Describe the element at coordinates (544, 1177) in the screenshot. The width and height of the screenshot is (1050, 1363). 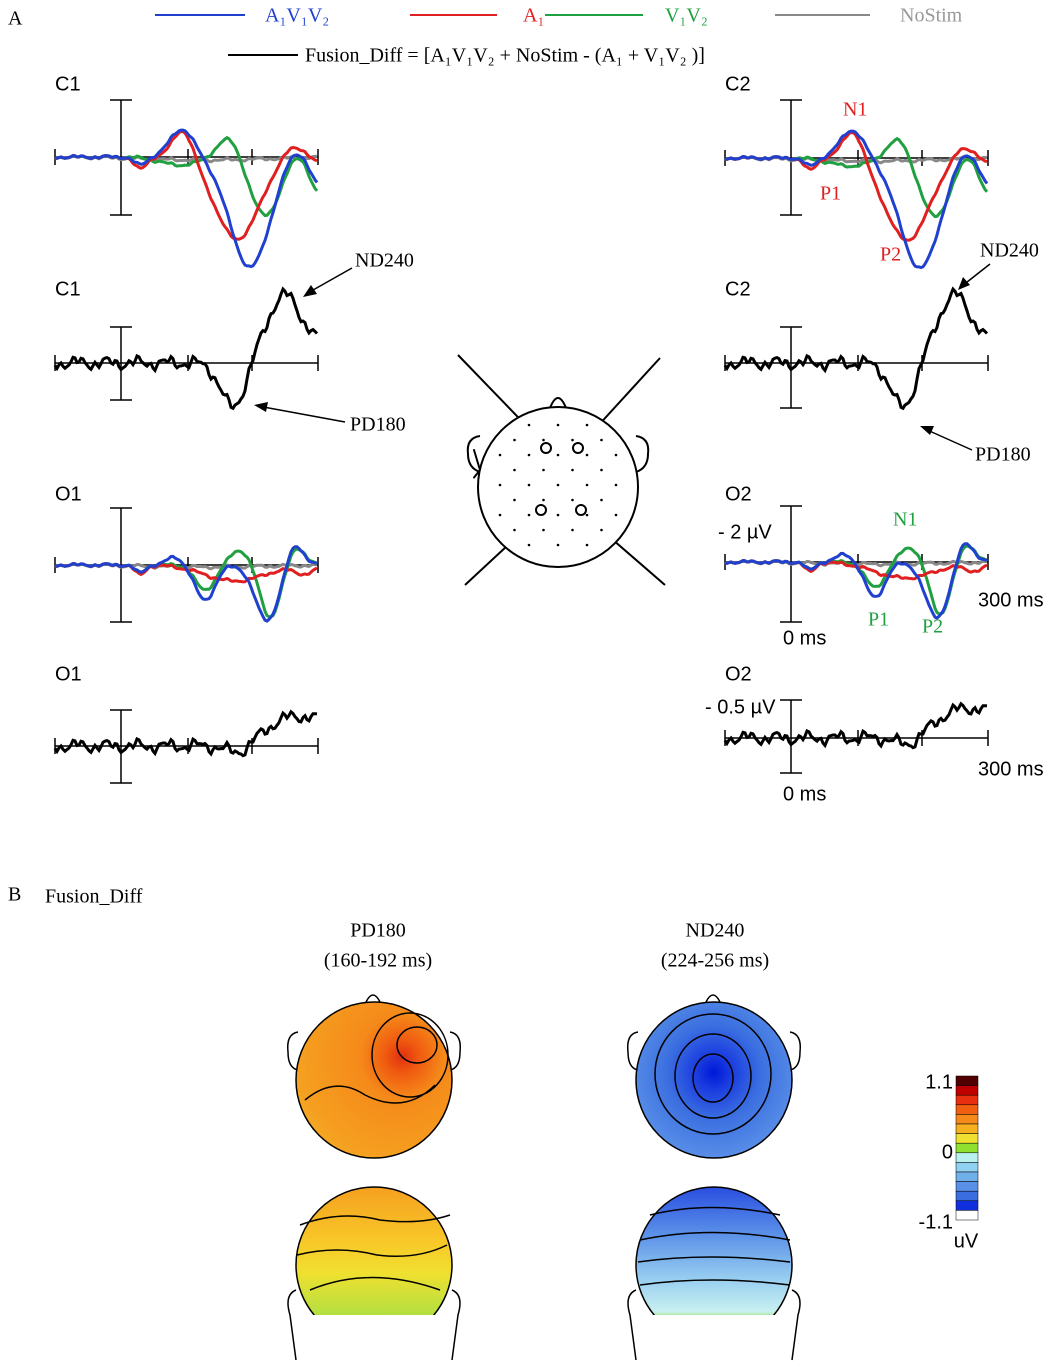
I see `topomap` at that location.